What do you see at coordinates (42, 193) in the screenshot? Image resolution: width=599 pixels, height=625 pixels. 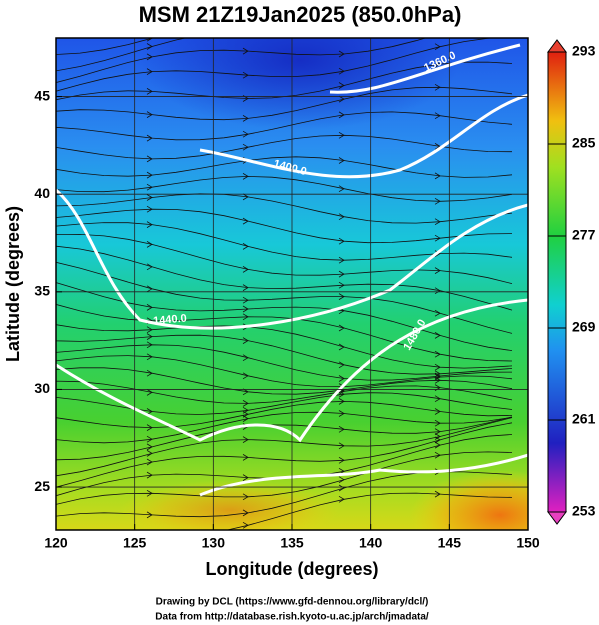 I see `y-tick-label: 40` at bounding box center [42, 193].